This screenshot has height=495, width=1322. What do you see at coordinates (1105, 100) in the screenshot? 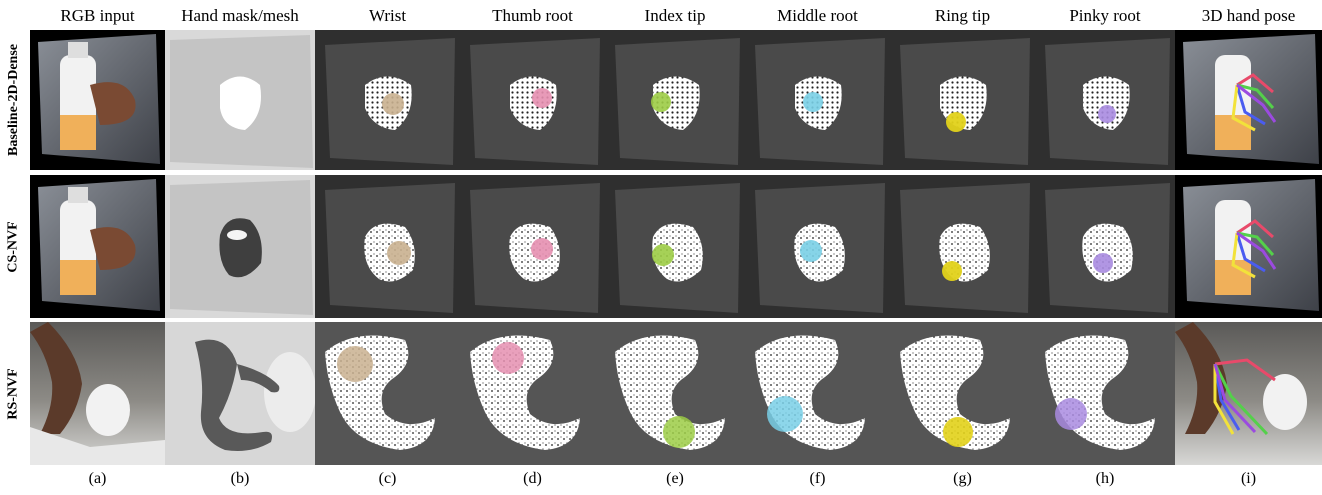
I see `row1-pinky-root-field` at bounding box center [1105, 100].